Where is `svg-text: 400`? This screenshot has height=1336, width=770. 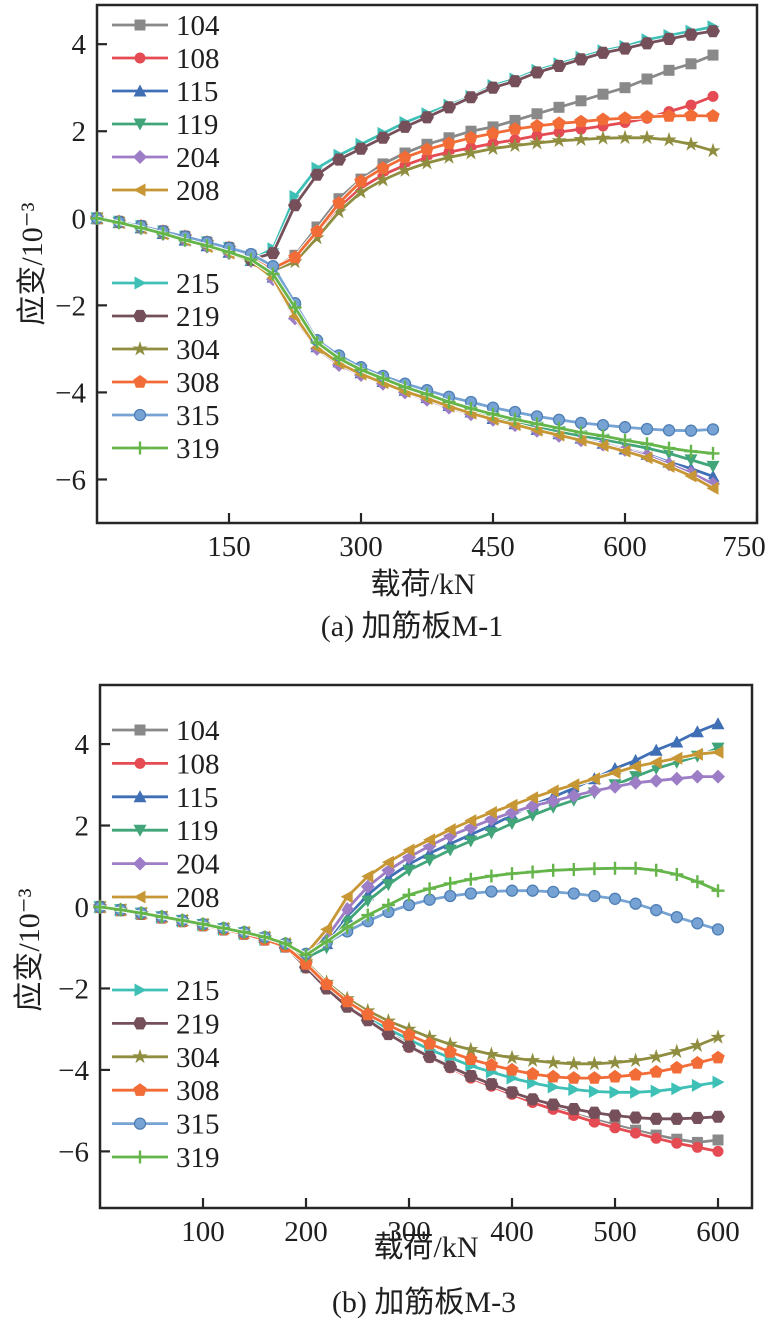
svg-text: 400 is located at coordinates (512, 1232).